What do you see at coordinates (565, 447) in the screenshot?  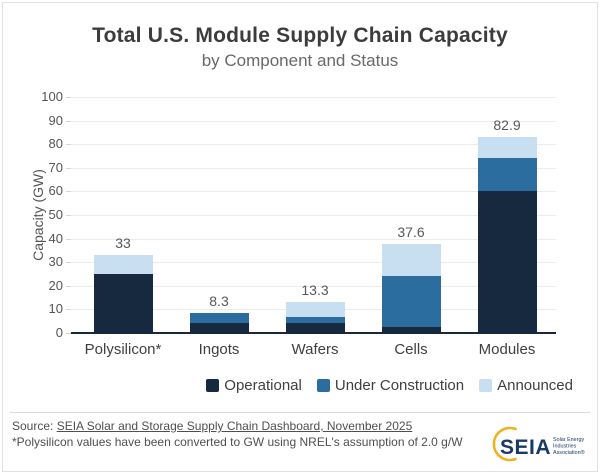 I see `logo-tagline-line2: Industries` at bounding box center [565, 447].